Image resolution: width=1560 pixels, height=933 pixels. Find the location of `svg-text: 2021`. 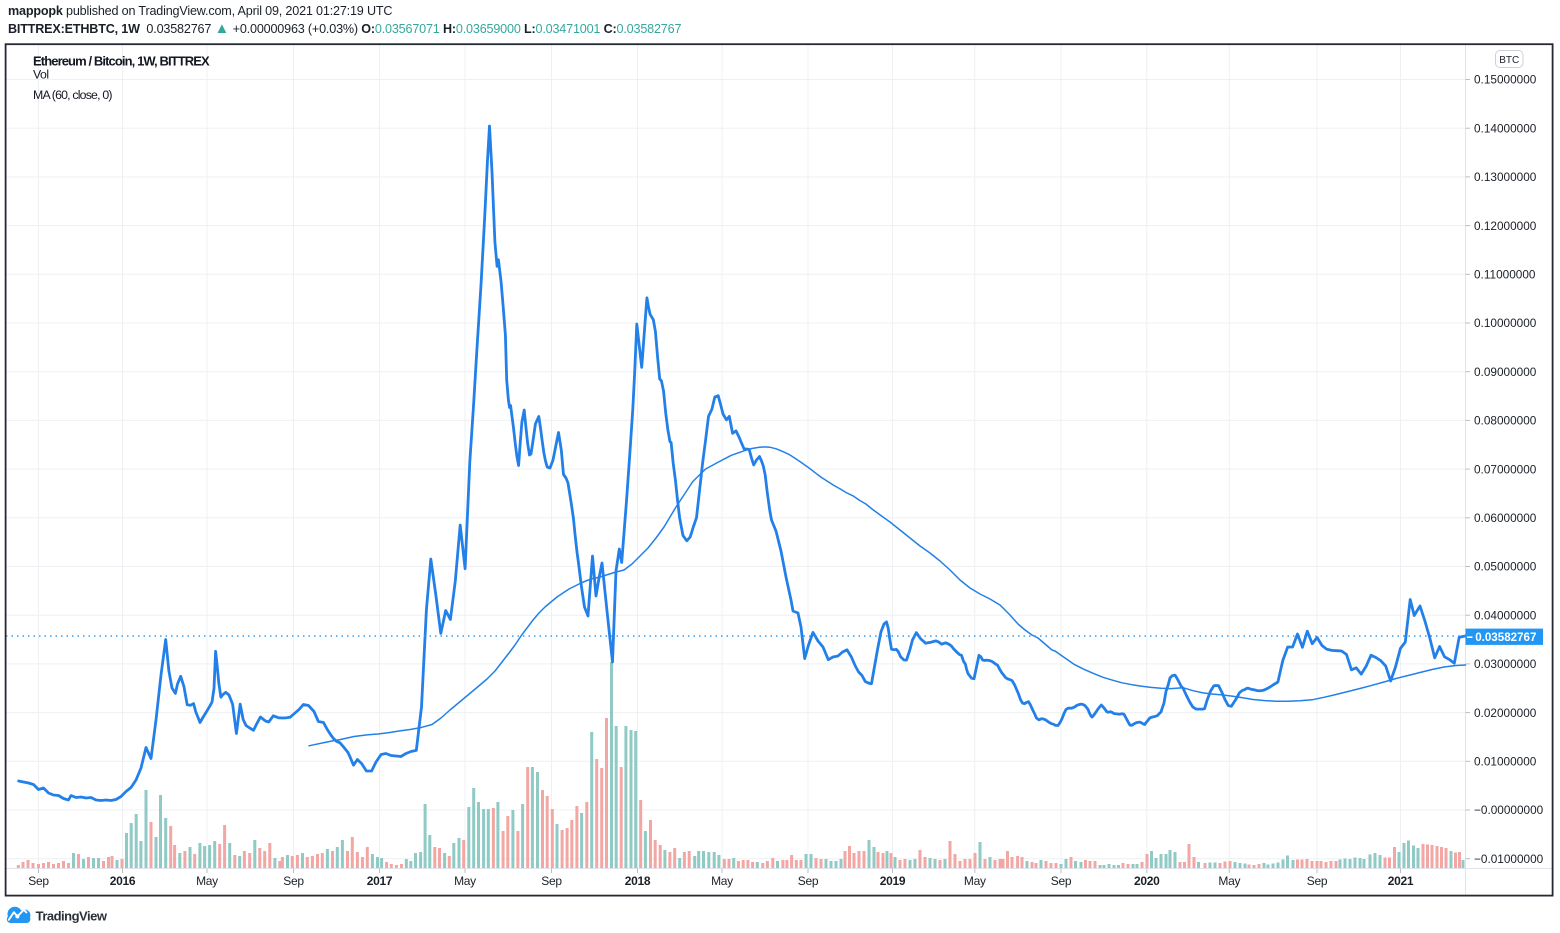

svg-text: 2021 is located at coordinates (1401, 881).